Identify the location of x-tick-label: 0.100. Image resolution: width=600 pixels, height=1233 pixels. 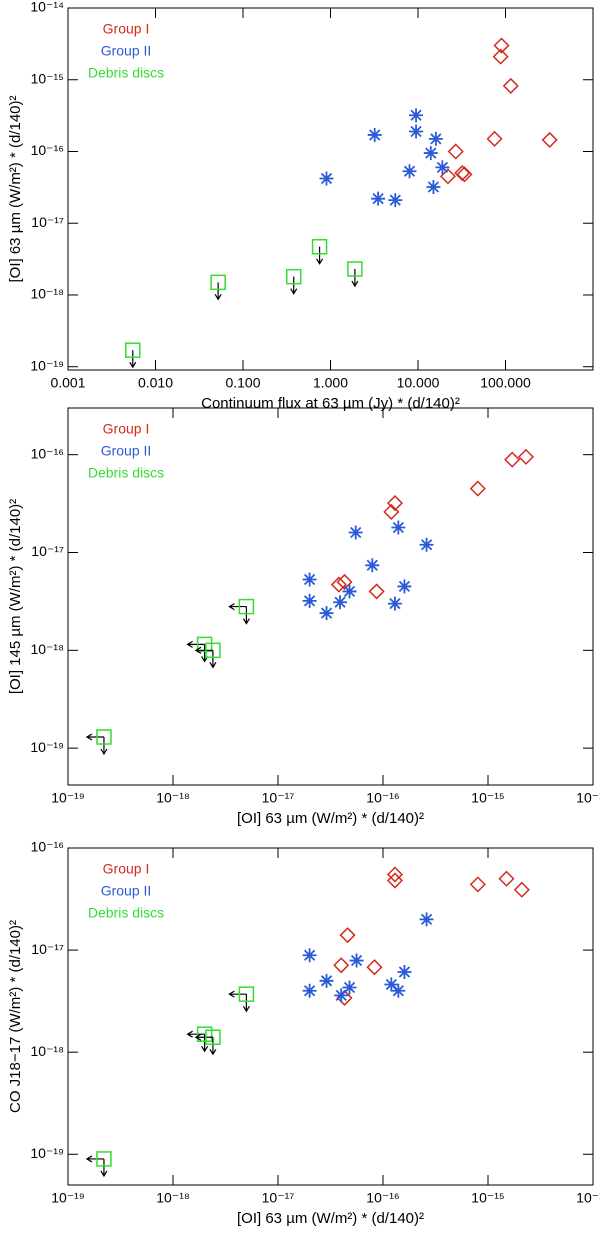
(242, 383).